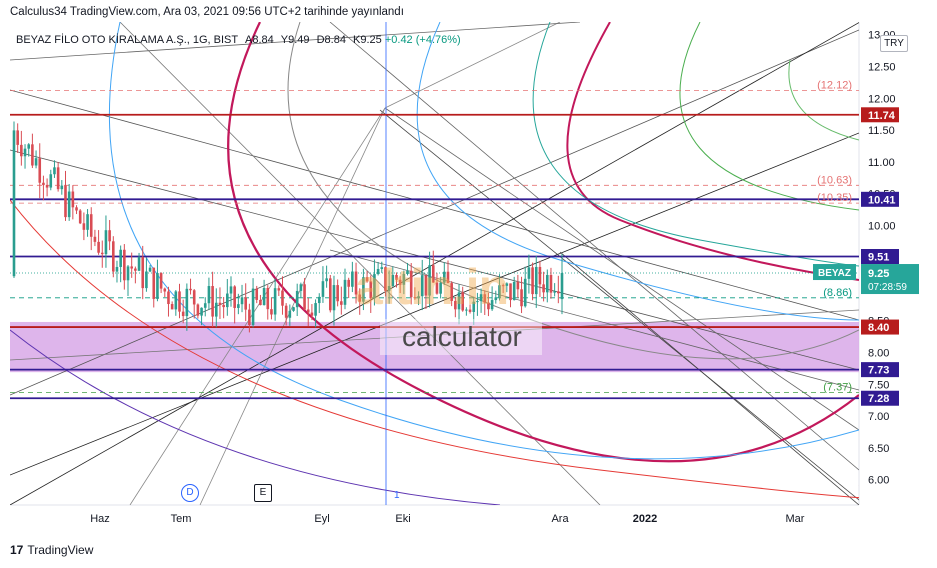 This screenshot has height=568, width=937. I want to click on price-tick: 7.50, so click(878, 385).